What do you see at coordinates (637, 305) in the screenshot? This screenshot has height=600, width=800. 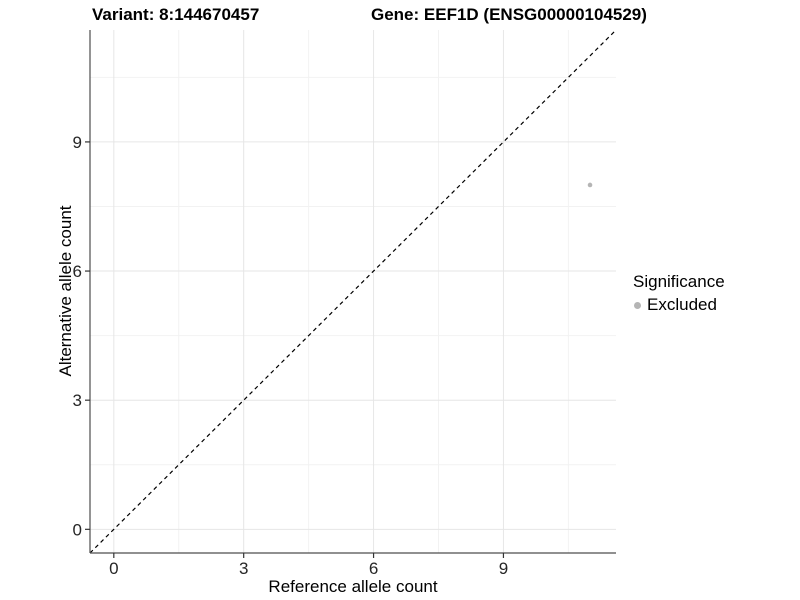 I see `legend-key-dot-icon` at bounding box center [637, 305].